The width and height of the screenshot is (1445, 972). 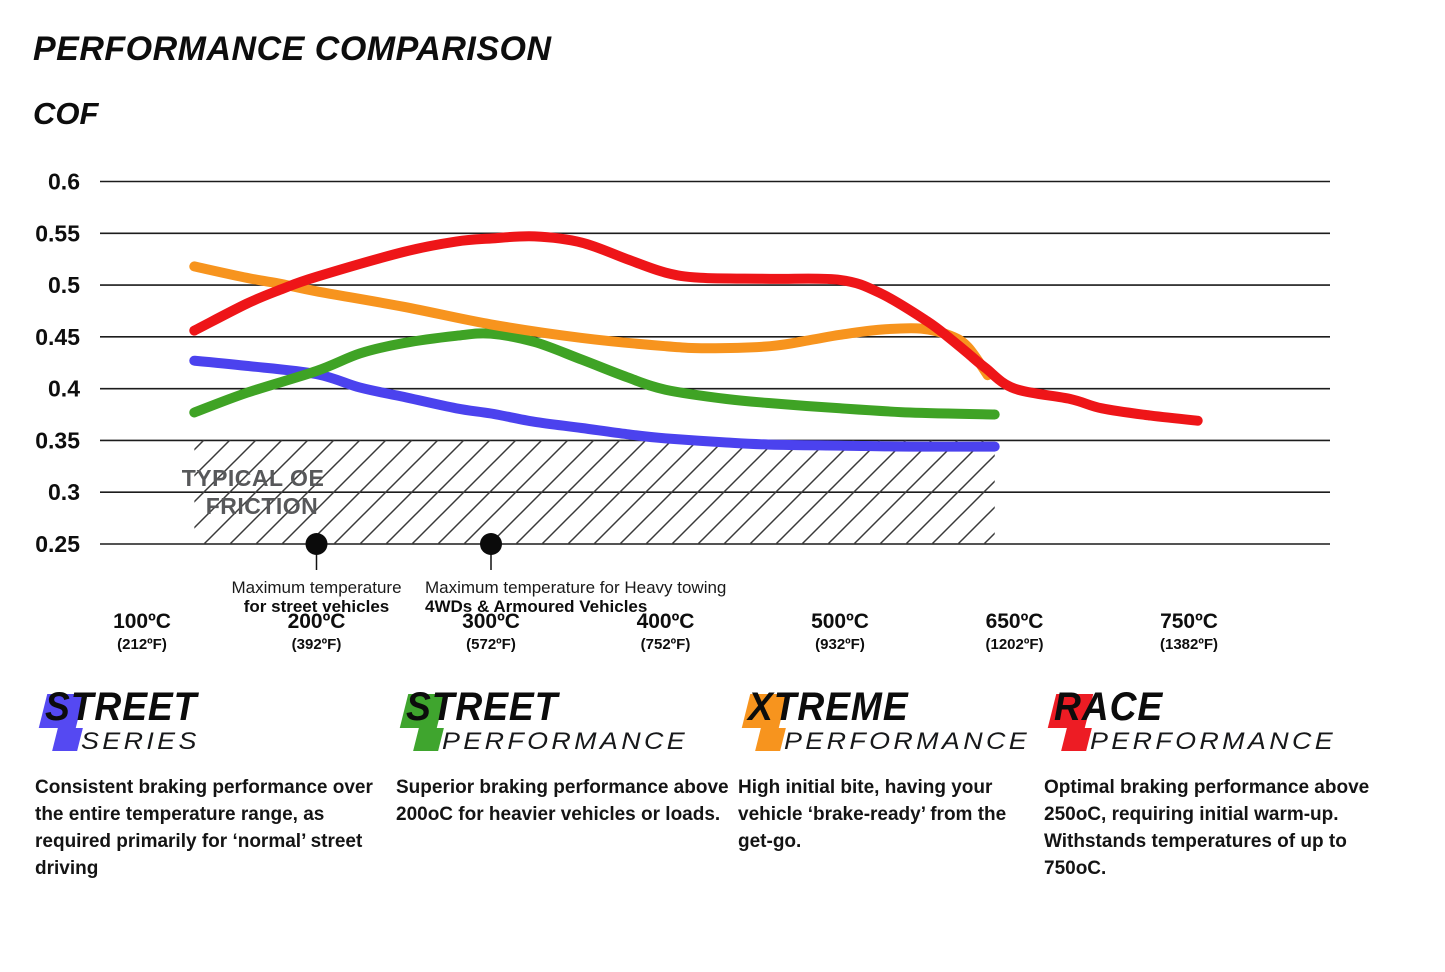 I want to click on logo-word-main: RACE, so click(x=1109, y=707).